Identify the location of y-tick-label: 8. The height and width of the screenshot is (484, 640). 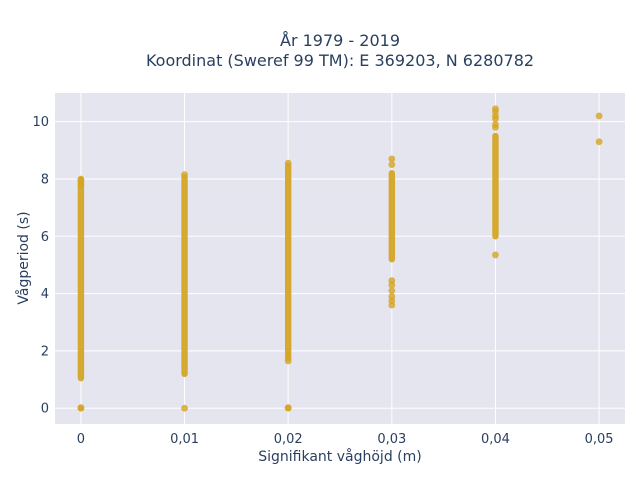
(45, 179).